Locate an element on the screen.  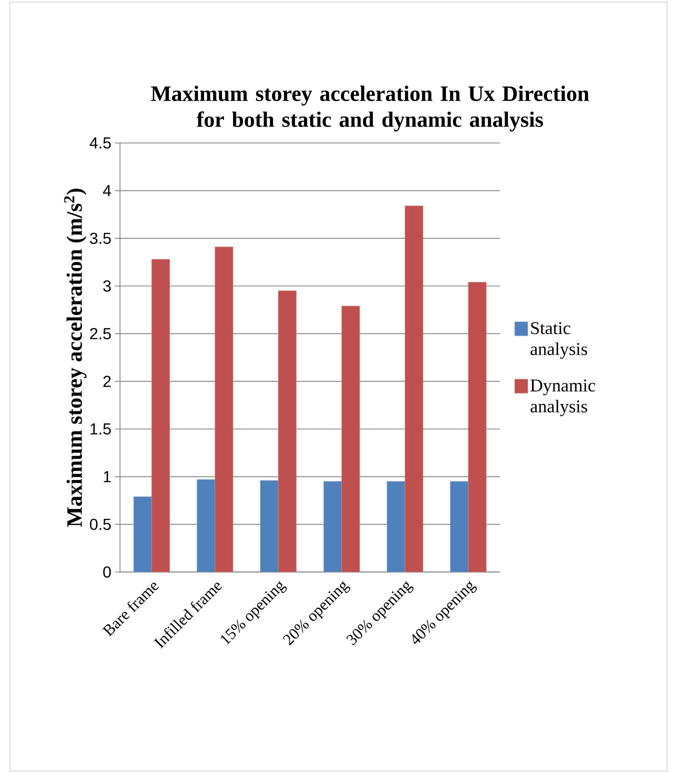
legend-label: Static analysis is located at coordinates (559, 340).